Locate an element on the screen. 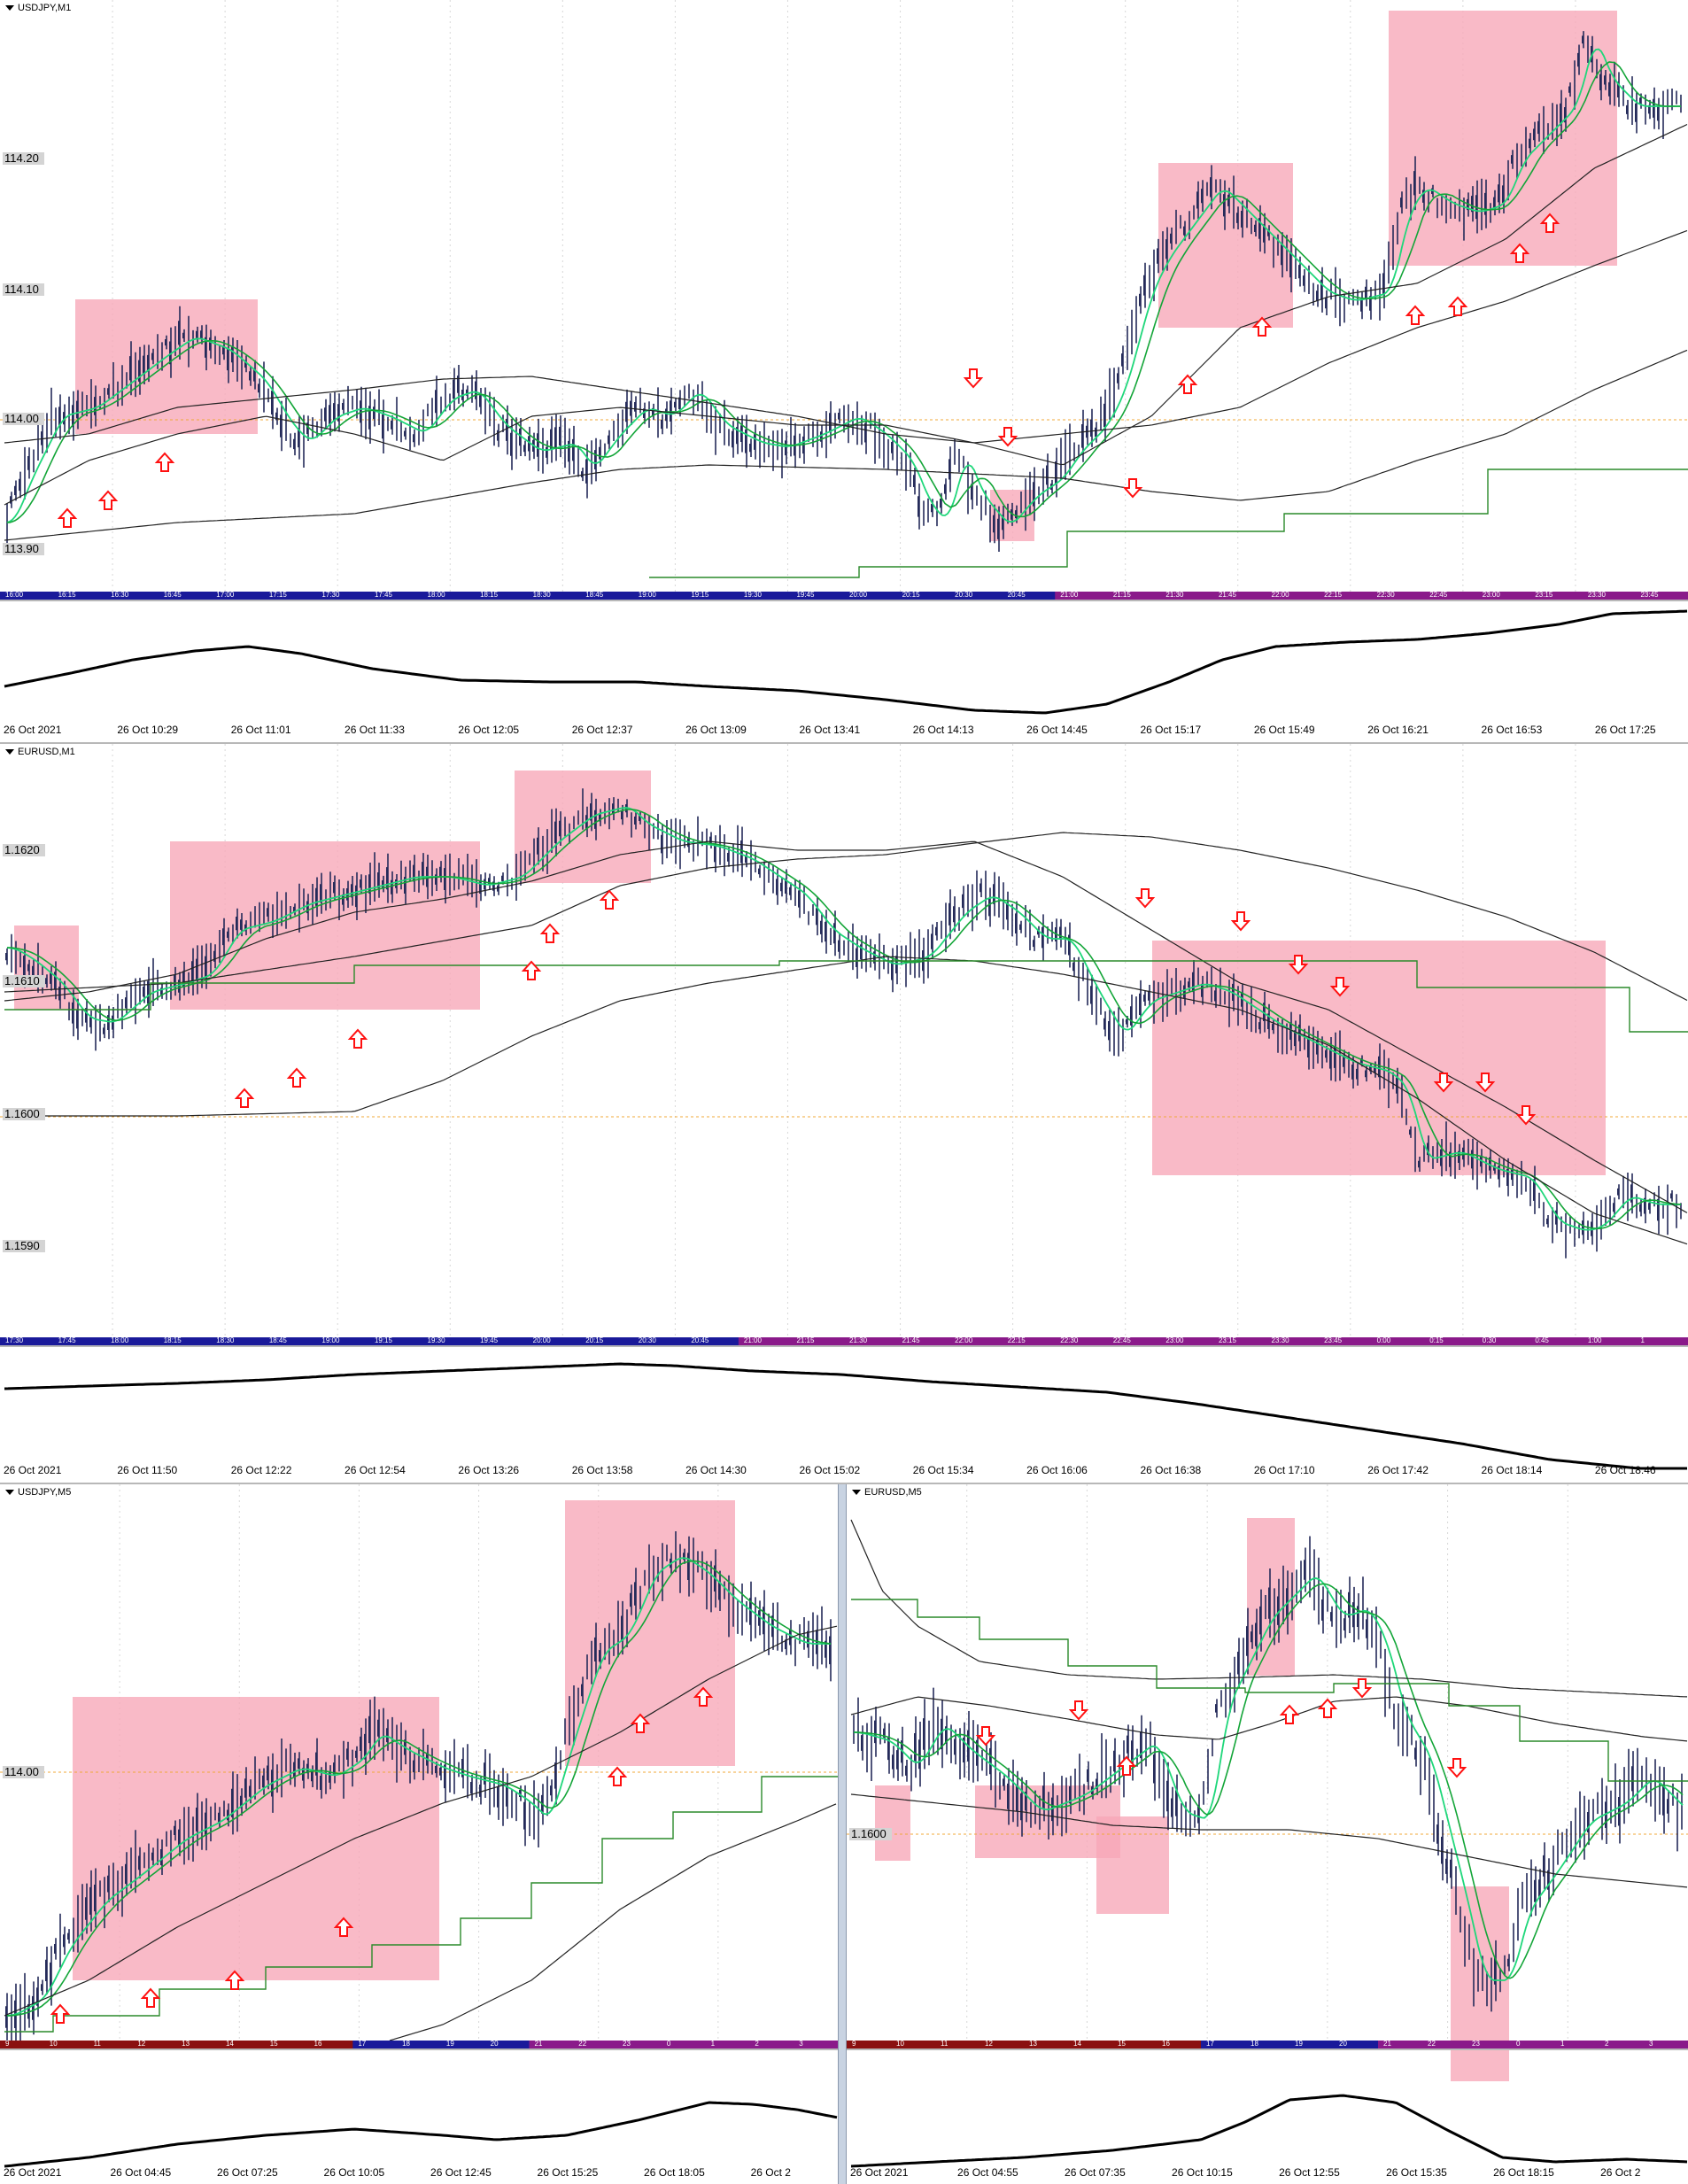 The width and height of the screenshot is (1688, 2184). price-label: 1.1590 is located at coordinates (24, 1246).